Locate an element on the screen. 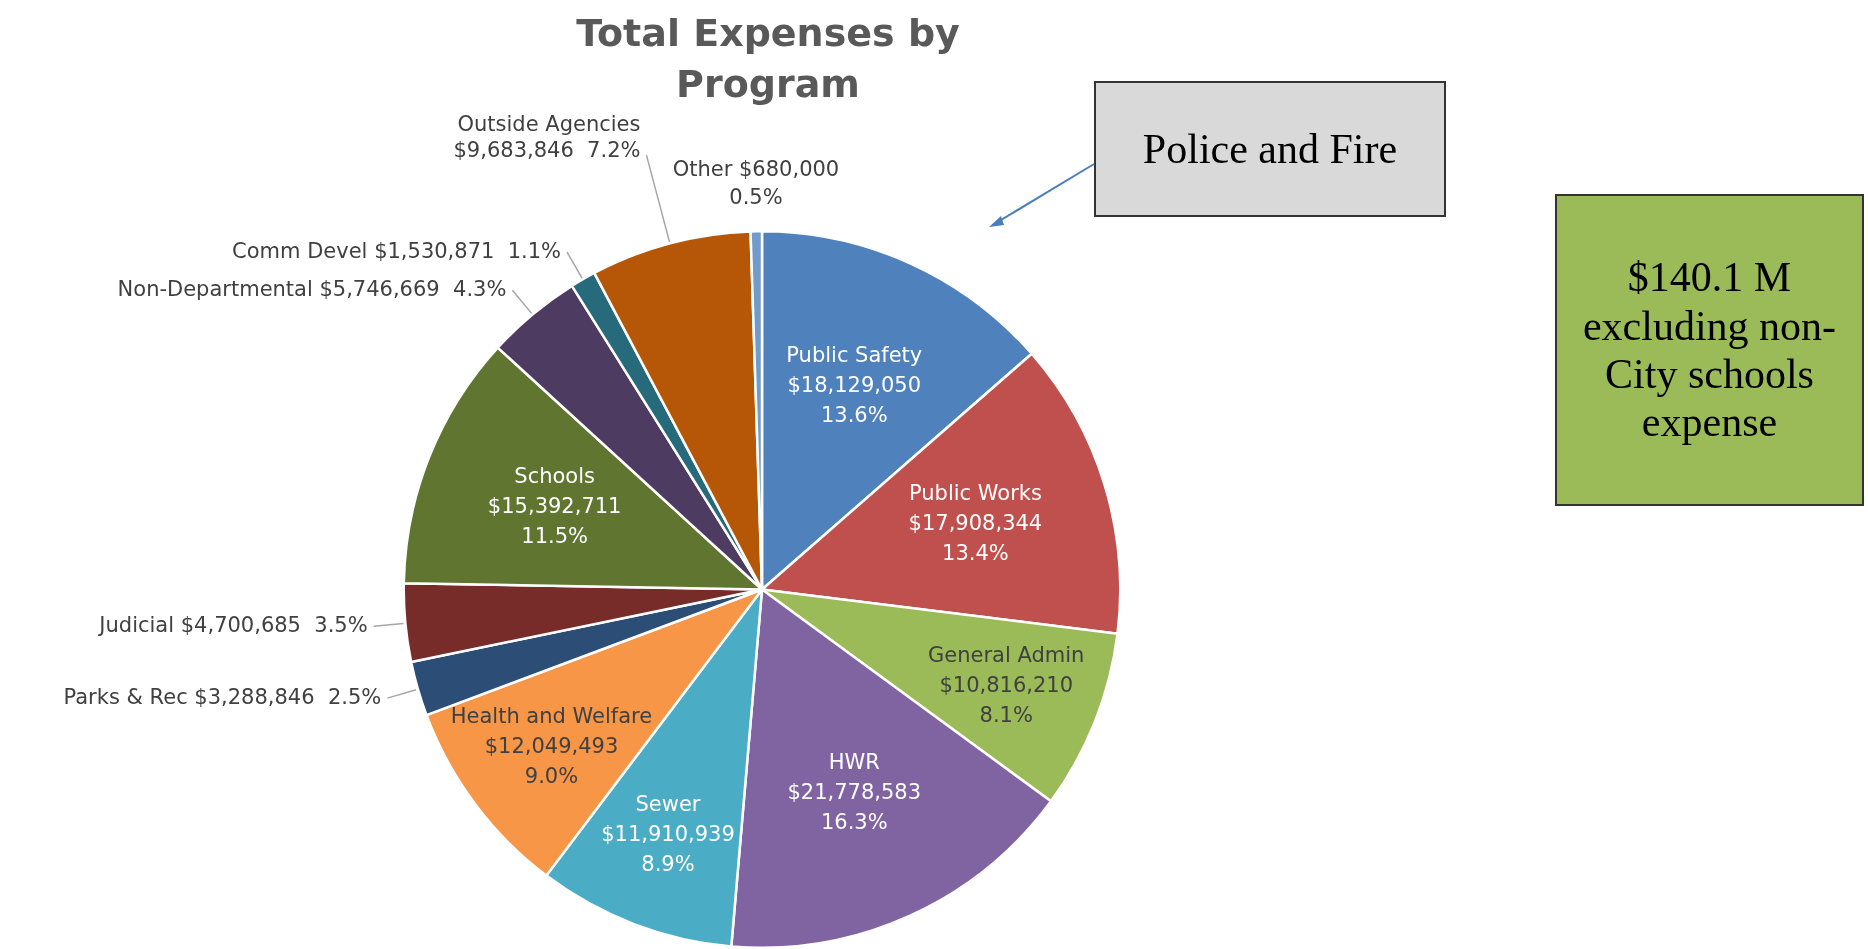 Image resolution: width=1868 pixels, height=949 pixels. slice-label: Other $680,000 0.5% is located at coordinates (756, 182).